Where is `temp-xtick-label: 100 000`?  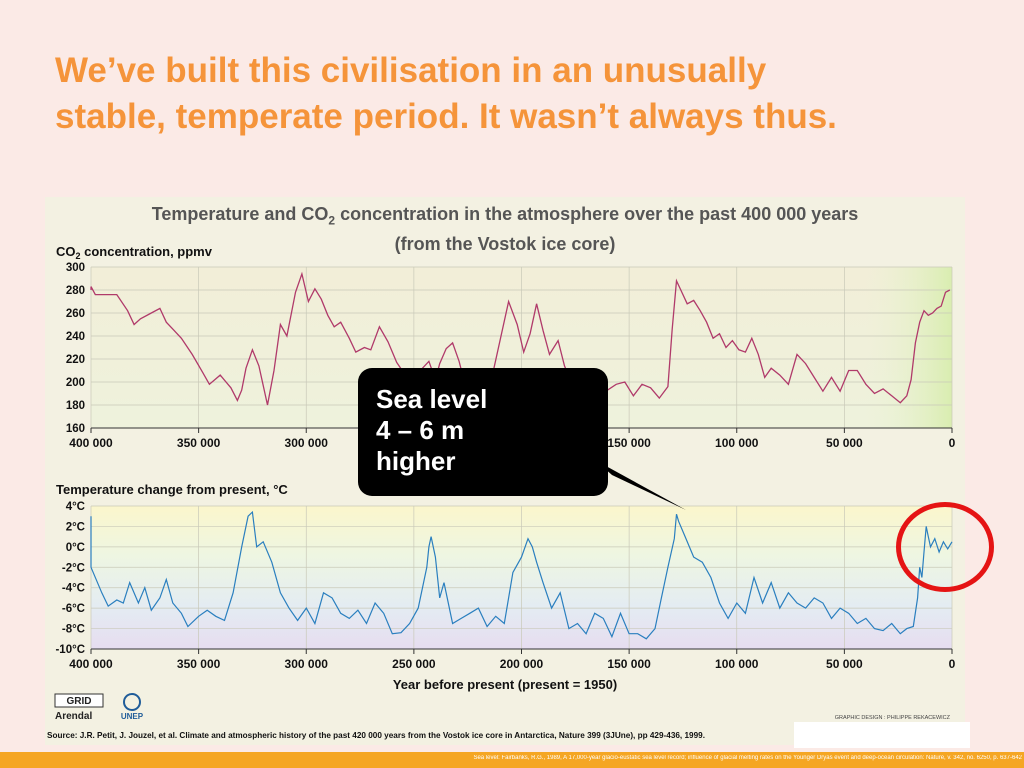 temp-xtick-label: 100 000 is located at coordinates (737, 664).